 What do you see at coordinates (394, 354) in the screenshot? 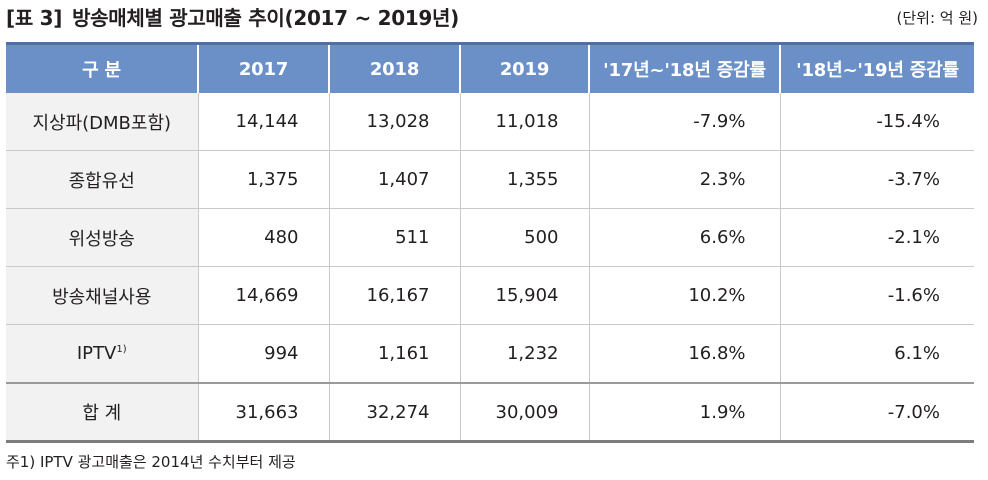
I see `cell-2018: 1,161` at bounding box center [394, 354].